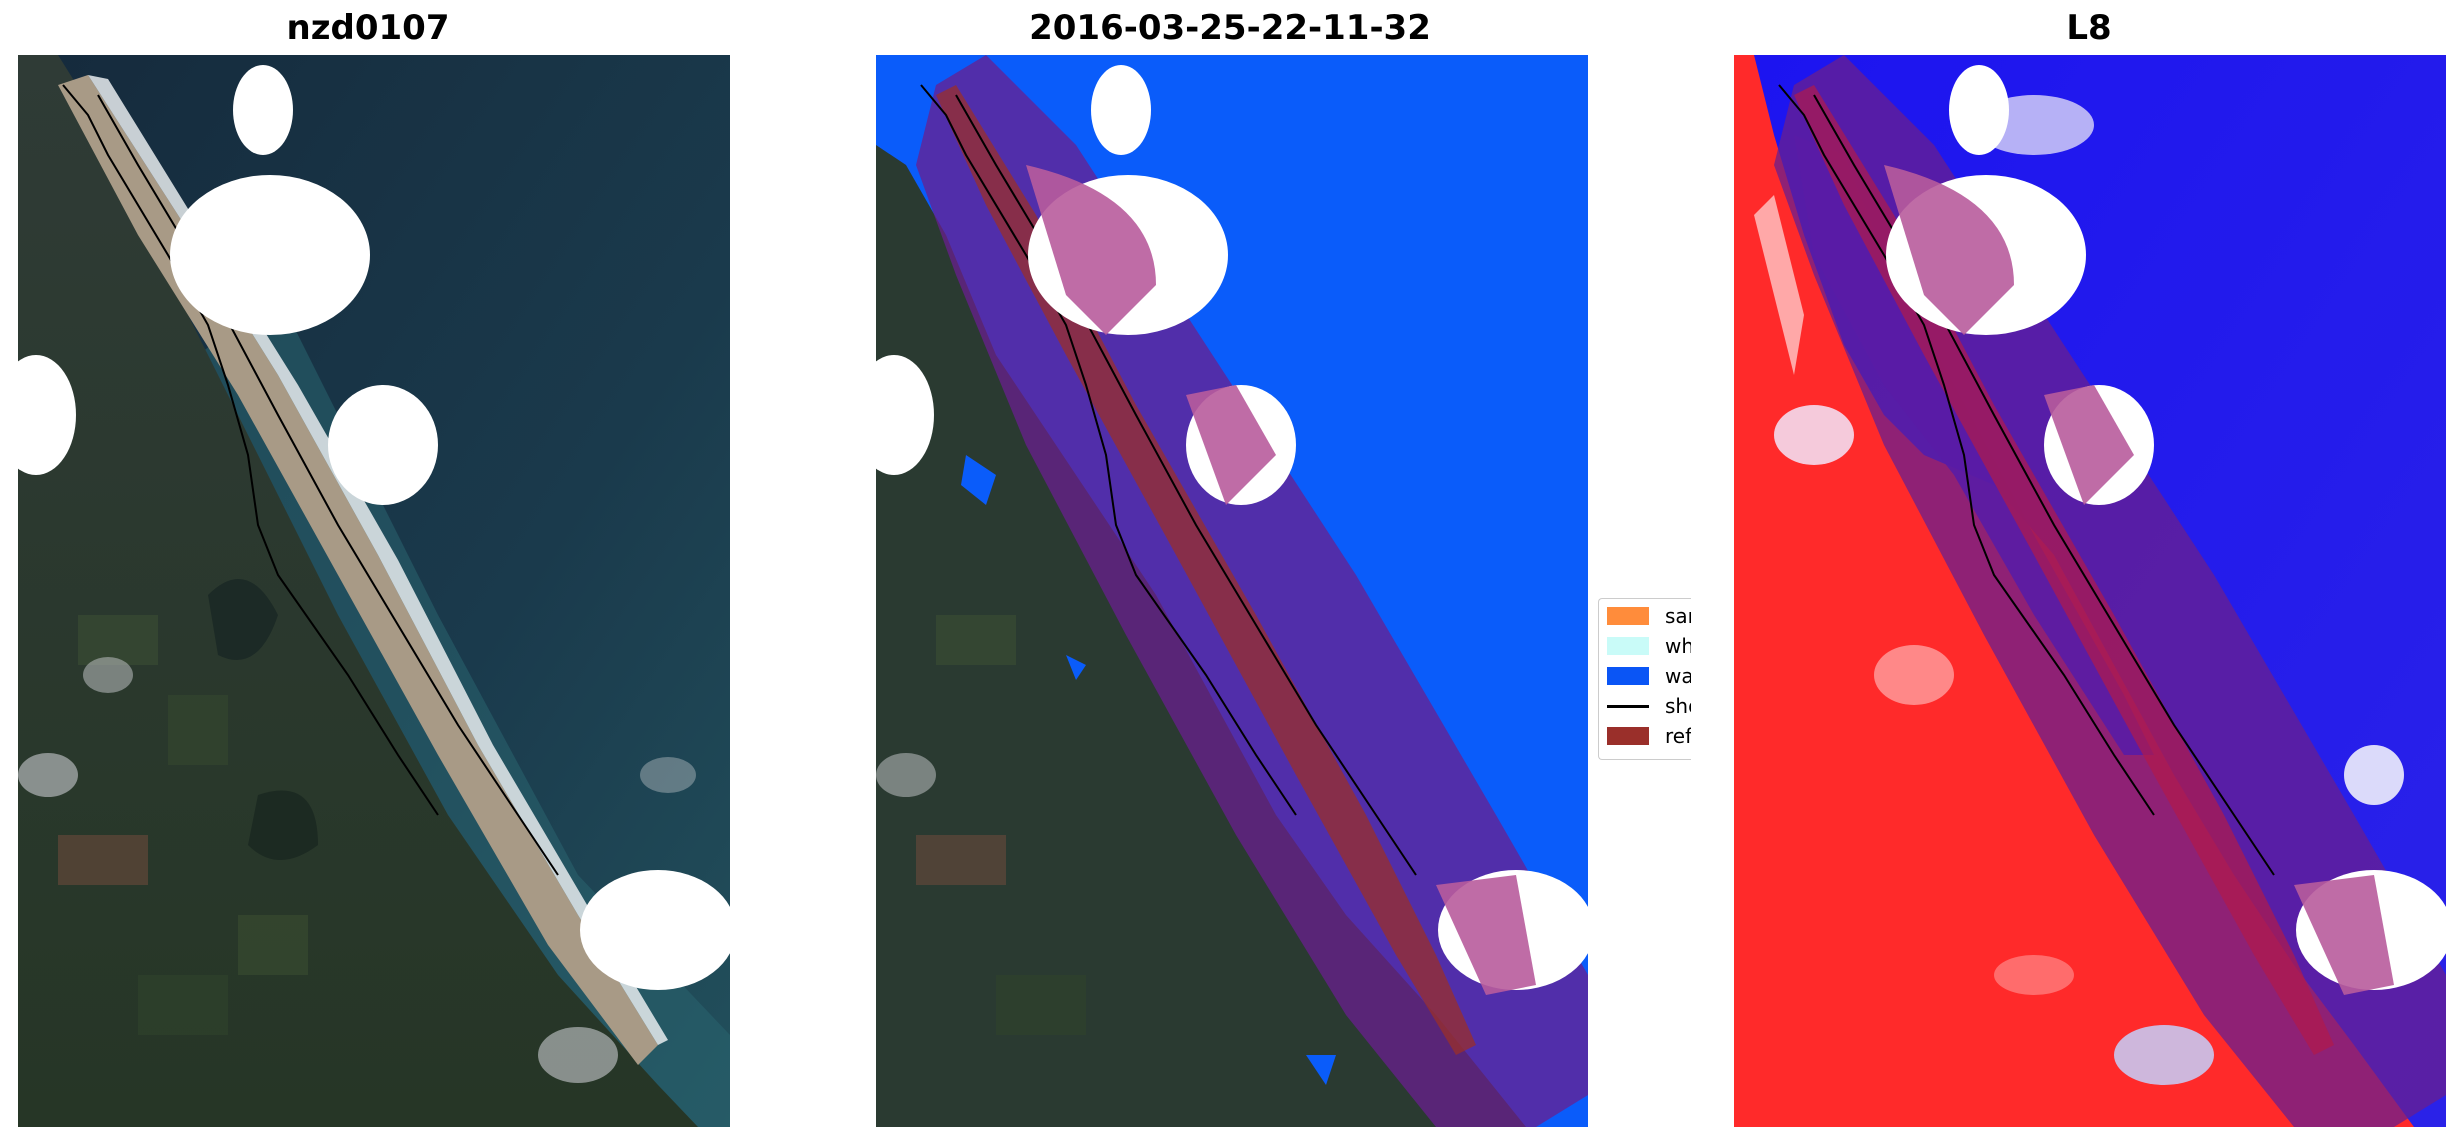 The width and height of the screenshot is (2460, 1140). I want to click on legend-item-shoreline: shoreli, so click(1649, 706).